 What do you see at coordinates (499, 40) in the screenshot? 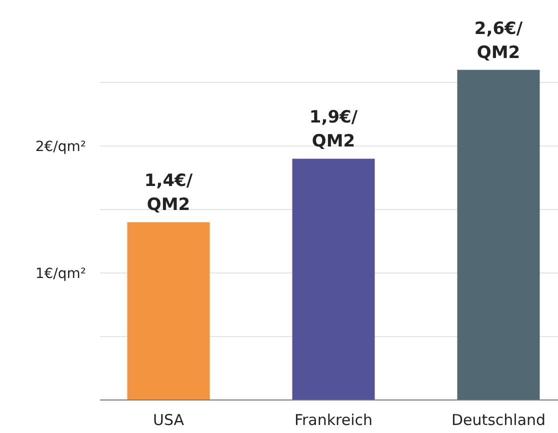
I see `data-label: 2,6€/QM2` at bounding box center [499, 40].